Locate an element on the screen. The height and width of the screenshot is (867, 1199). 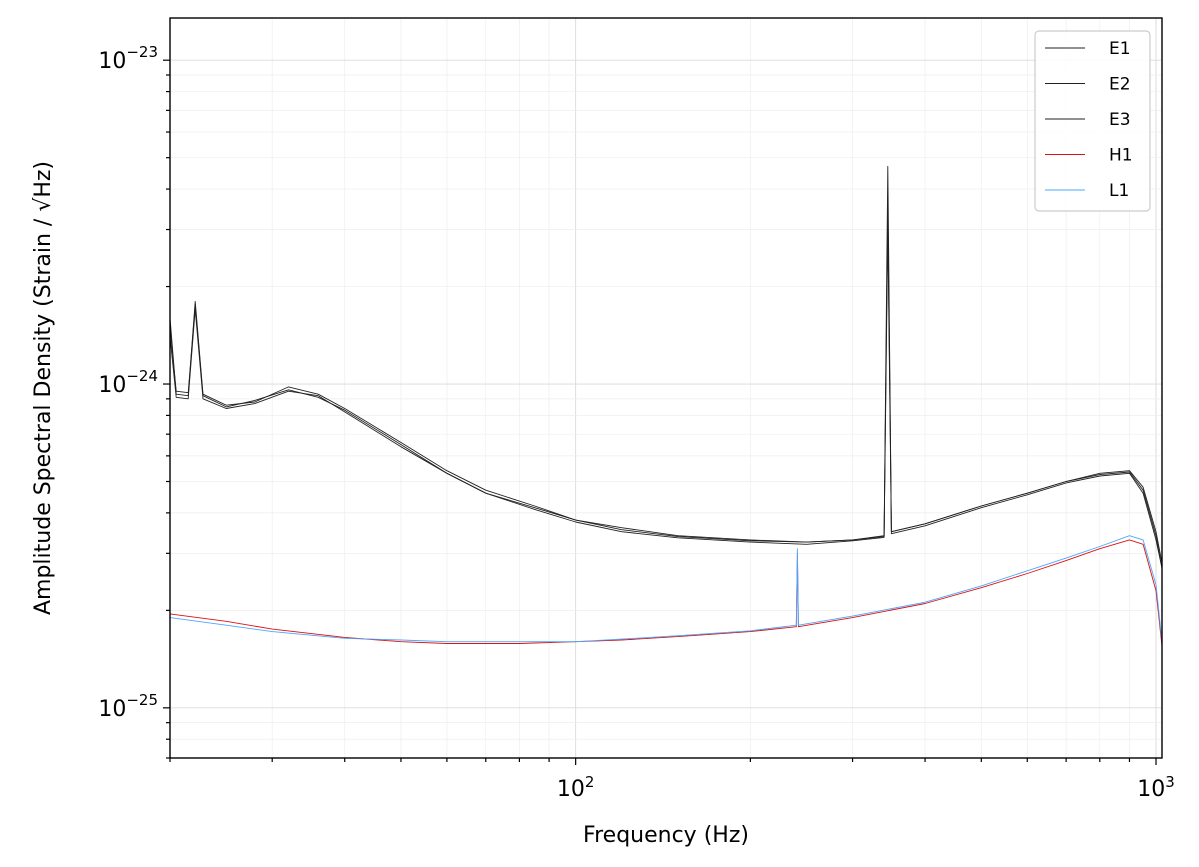
legend-label-l1: L1 is located at coordinates (1119, 191).